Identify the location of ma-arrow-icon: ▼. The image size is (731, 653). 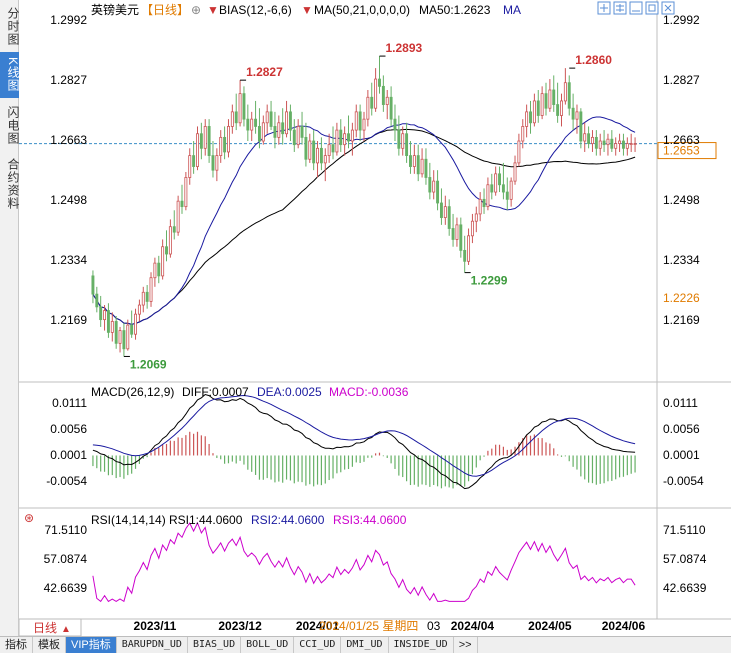
(307, 10).